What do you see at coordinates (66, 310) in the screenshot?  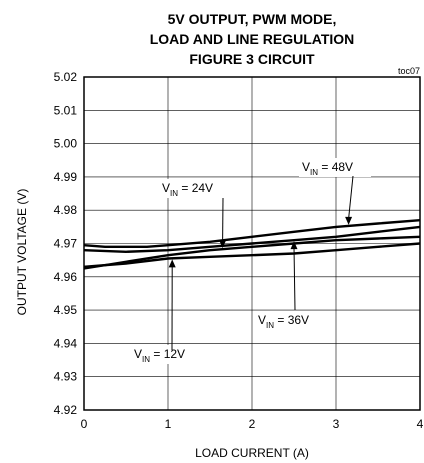 I see `y-tick-label: 4.95` at bounding box center [66, 310].